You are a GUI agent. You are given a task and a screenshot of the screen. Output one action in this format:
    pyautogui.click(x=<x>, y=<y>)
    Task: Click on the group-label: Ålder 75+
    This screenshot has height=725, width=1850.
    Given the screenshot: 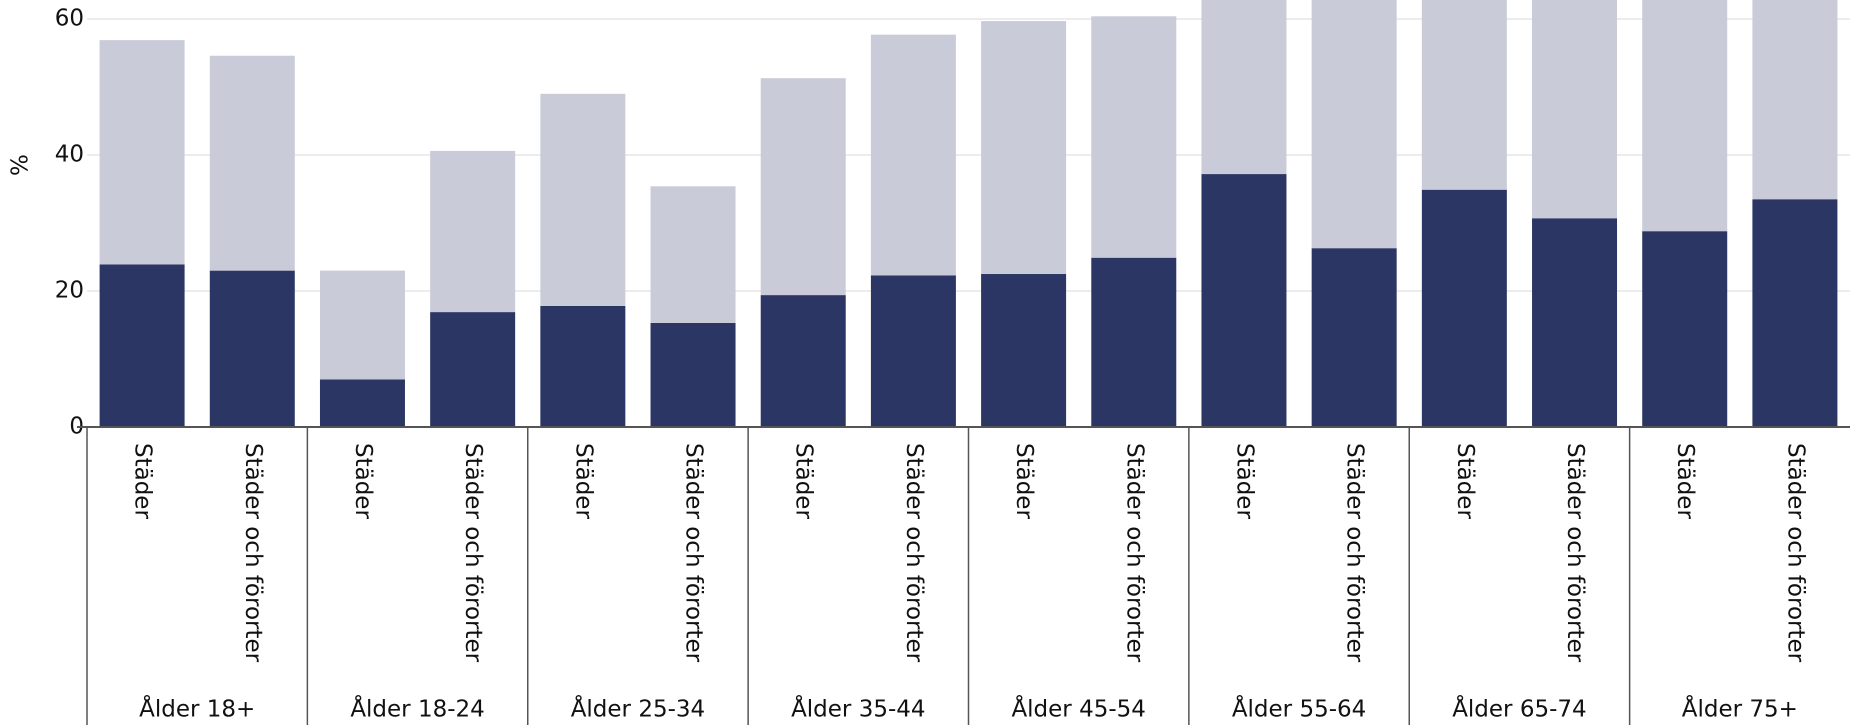 What is the action you would take?
    pyautogui.click(x=1740, y=709)
    